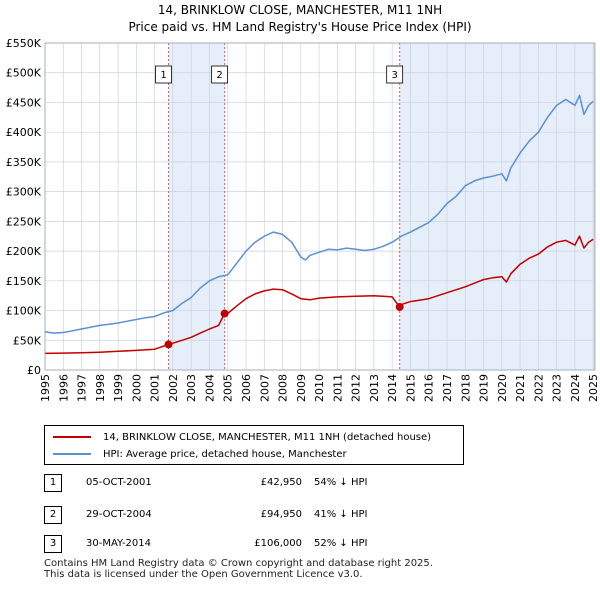 The height and width of the screenshot is (590, 600). I want to click on marker-label: 3, so click(394, 75).